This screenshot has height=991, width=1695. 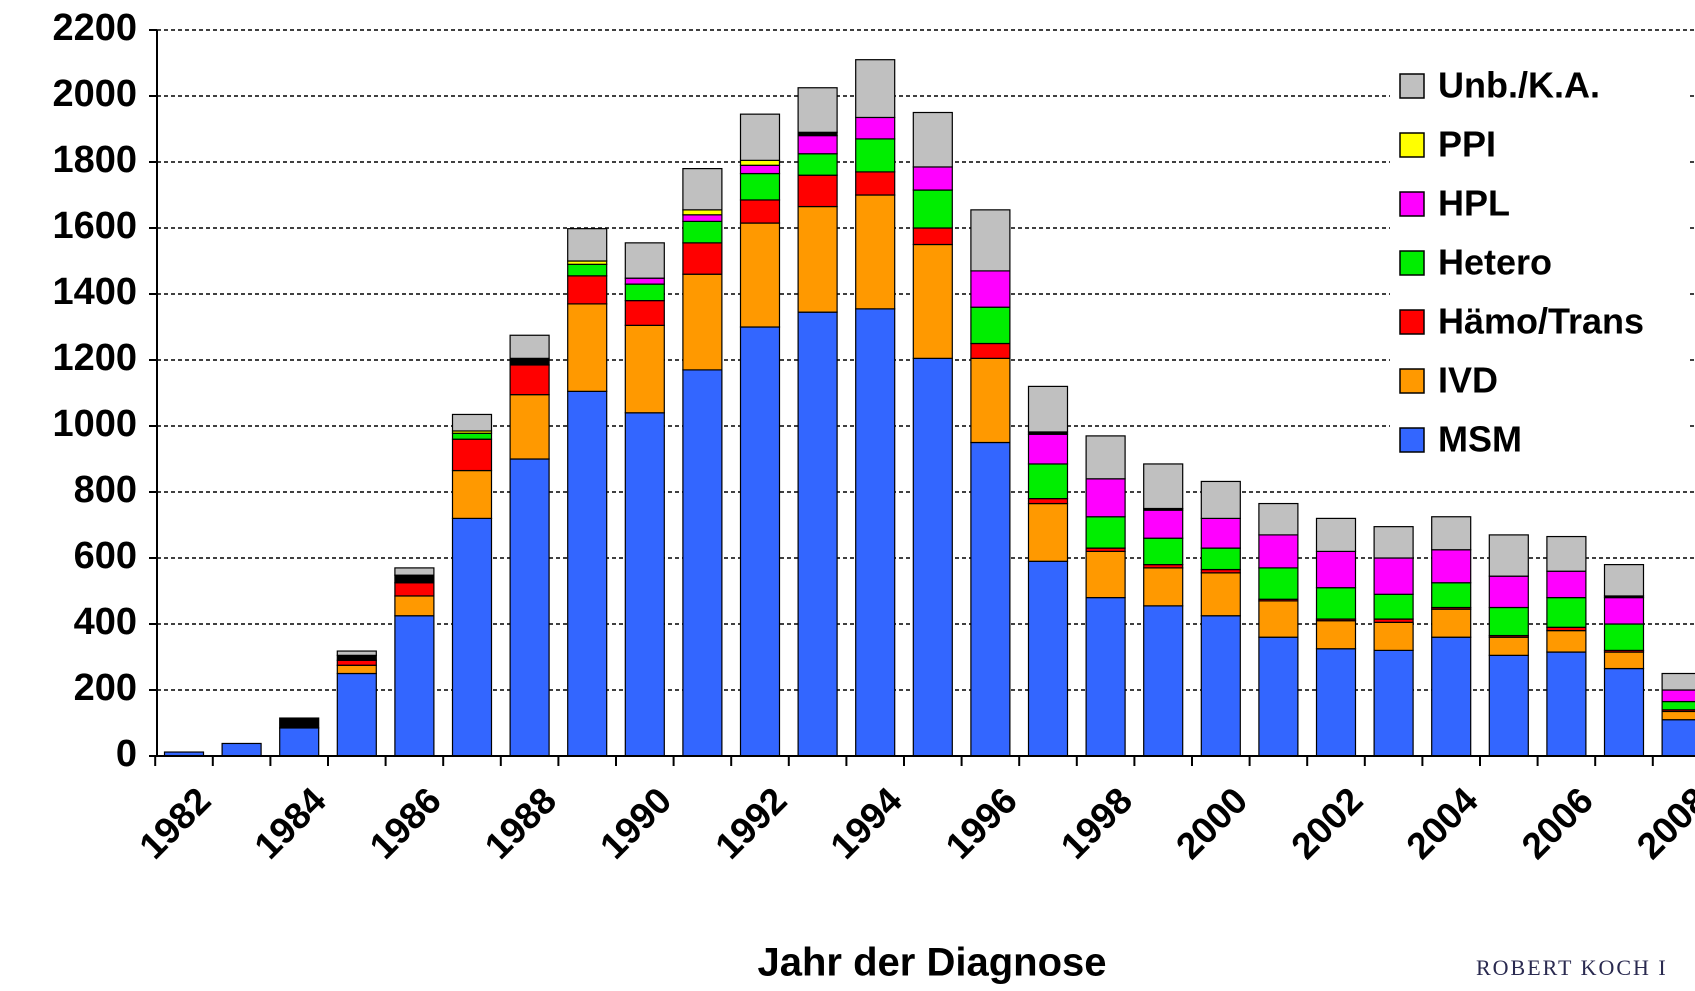 I want to click on x-tick-label: 1982, so click(x=174, y=823).